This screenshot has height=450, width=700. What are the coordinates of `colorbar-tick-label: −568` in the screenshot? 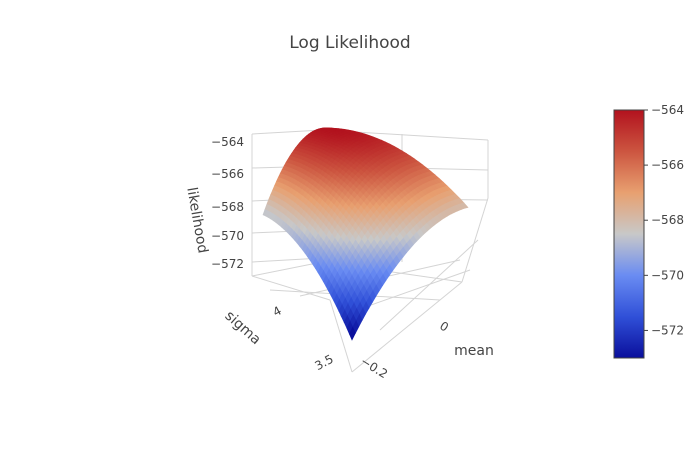 It's located at (667, 220).